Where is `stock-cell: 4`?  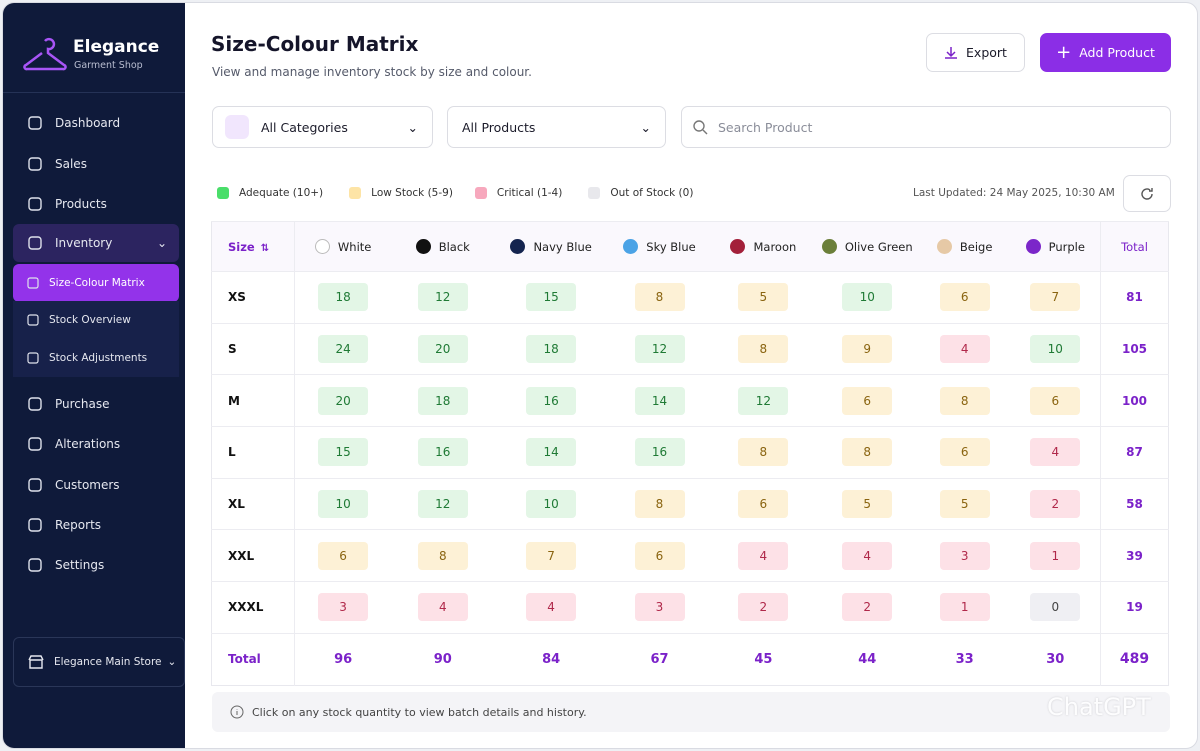 stock-cell: 4 is located at coordinates (964, 348).